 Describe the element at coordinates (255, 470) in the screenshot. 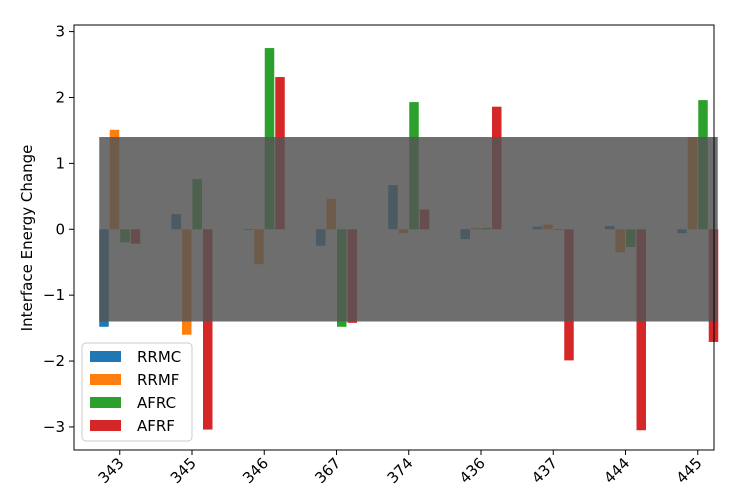

I see `x-tick-label: 346` at that location.